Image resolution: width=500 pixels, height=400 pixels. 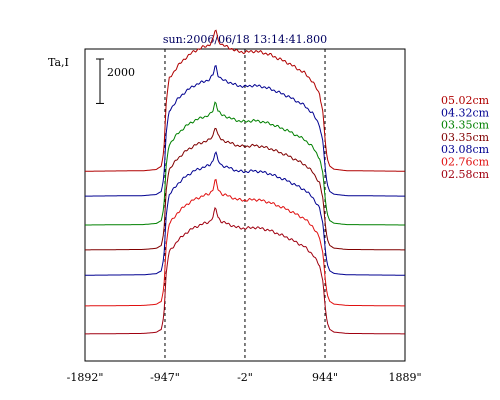 What do you see at coordinates (465, 174) in the screenshot?
I see `legend-item: 02.58cm` at bounding box center [465, 174].